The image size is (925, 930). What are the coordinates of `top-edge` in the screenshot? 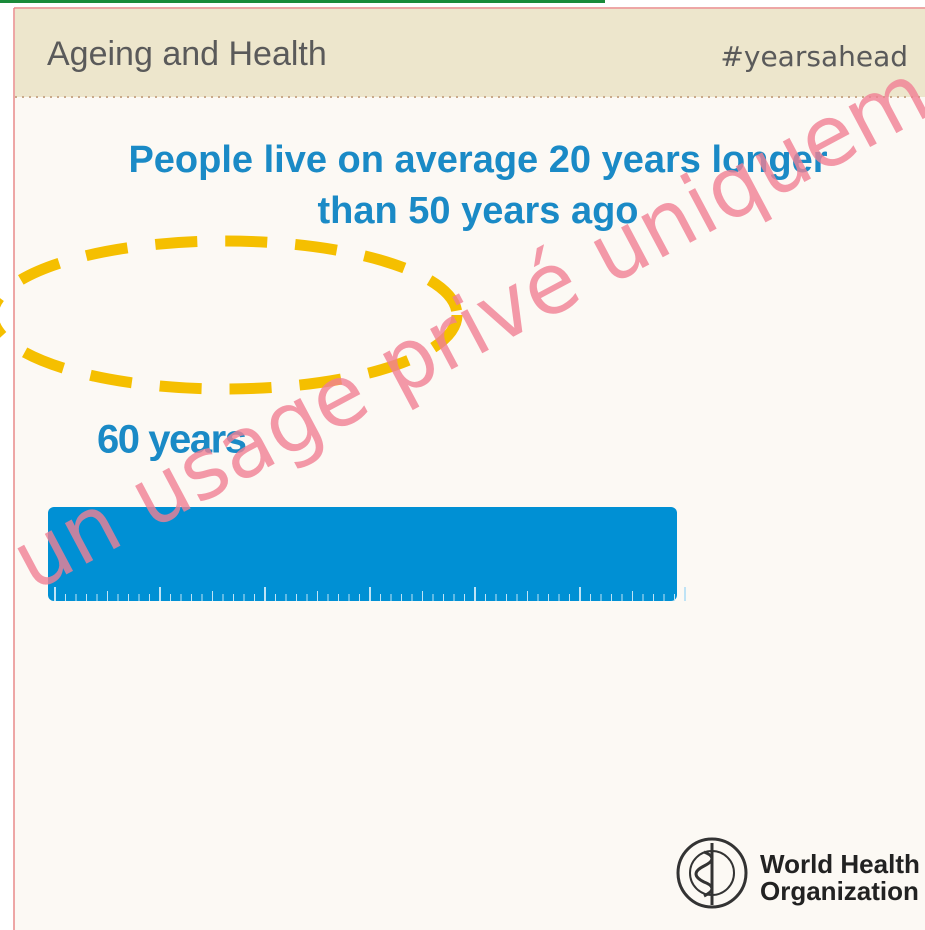 It's located at (302, 1).